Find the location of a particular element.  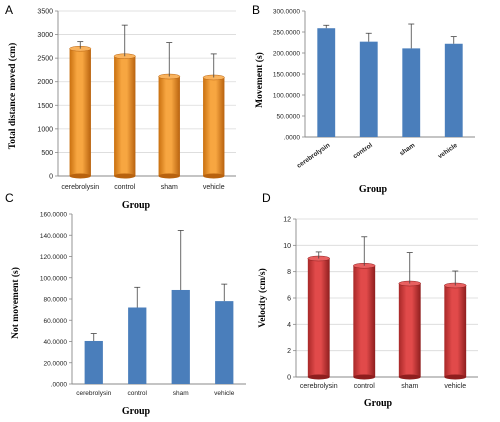

panel-label-d: D is located at coordinates (266, 198).